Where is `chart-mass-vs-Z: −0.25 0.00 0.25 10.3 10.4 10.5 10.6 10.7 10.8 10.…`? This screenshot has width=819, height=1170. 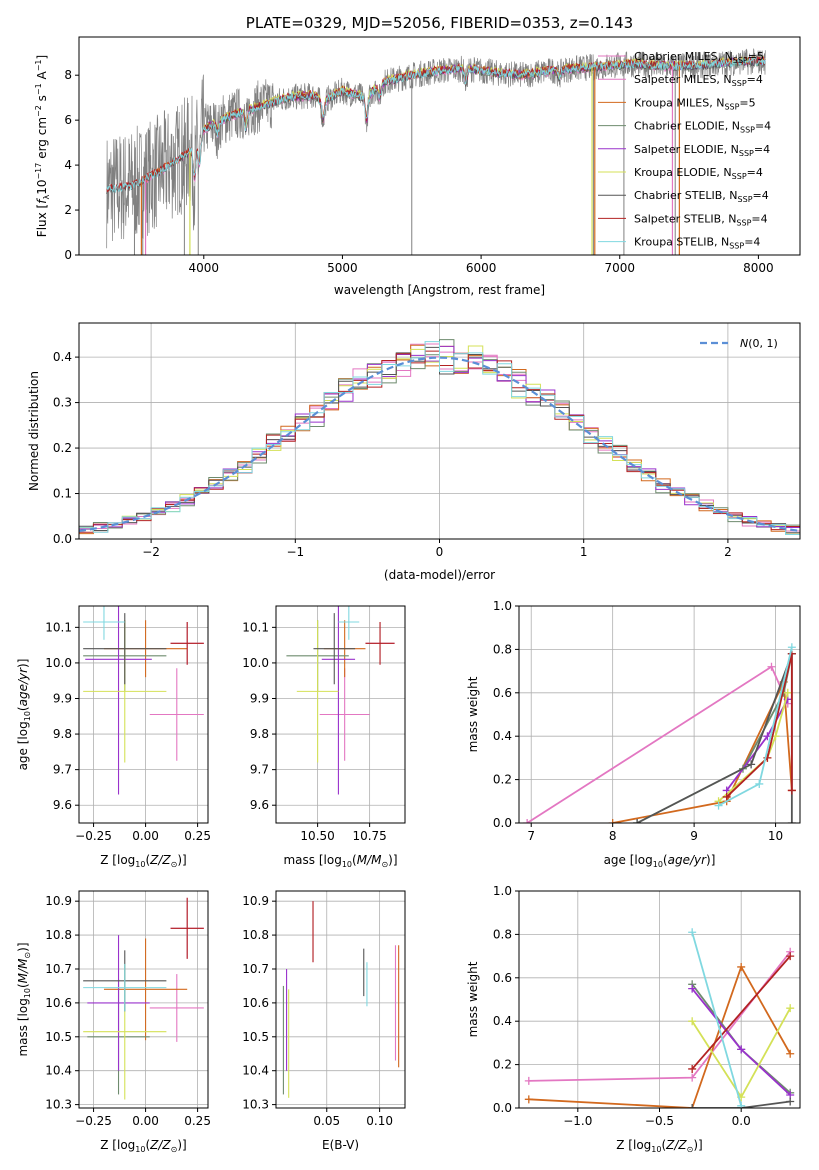 chart-mass-vs-Z: −0.25 0.00 0.25 10.3 10.4 10.5 10.6 10.7 10.8 10.… is located at coordinates (113, 1022).